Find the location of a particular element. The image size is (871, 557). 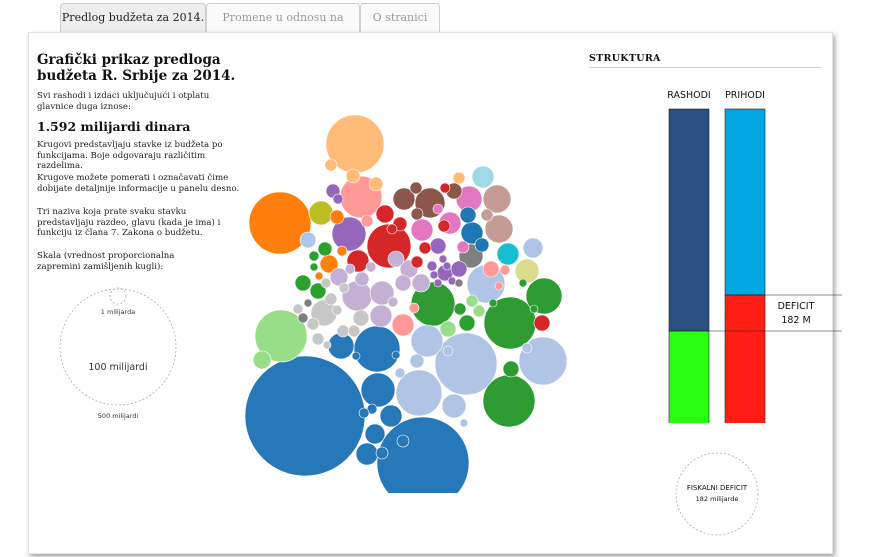

tab-predlog-budzeta: Predlog budžeta za 2014. is located at coordinates (133, 18).